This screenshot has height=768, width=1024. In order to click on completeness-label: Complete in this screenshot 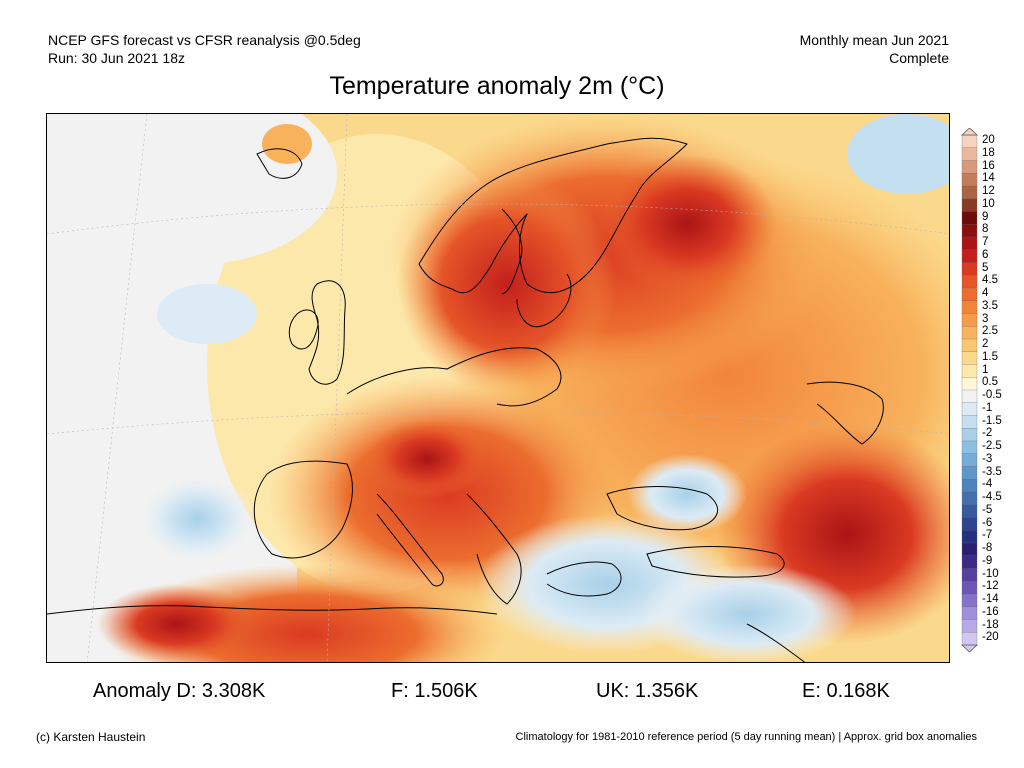, I will do `click(919, 58)`.